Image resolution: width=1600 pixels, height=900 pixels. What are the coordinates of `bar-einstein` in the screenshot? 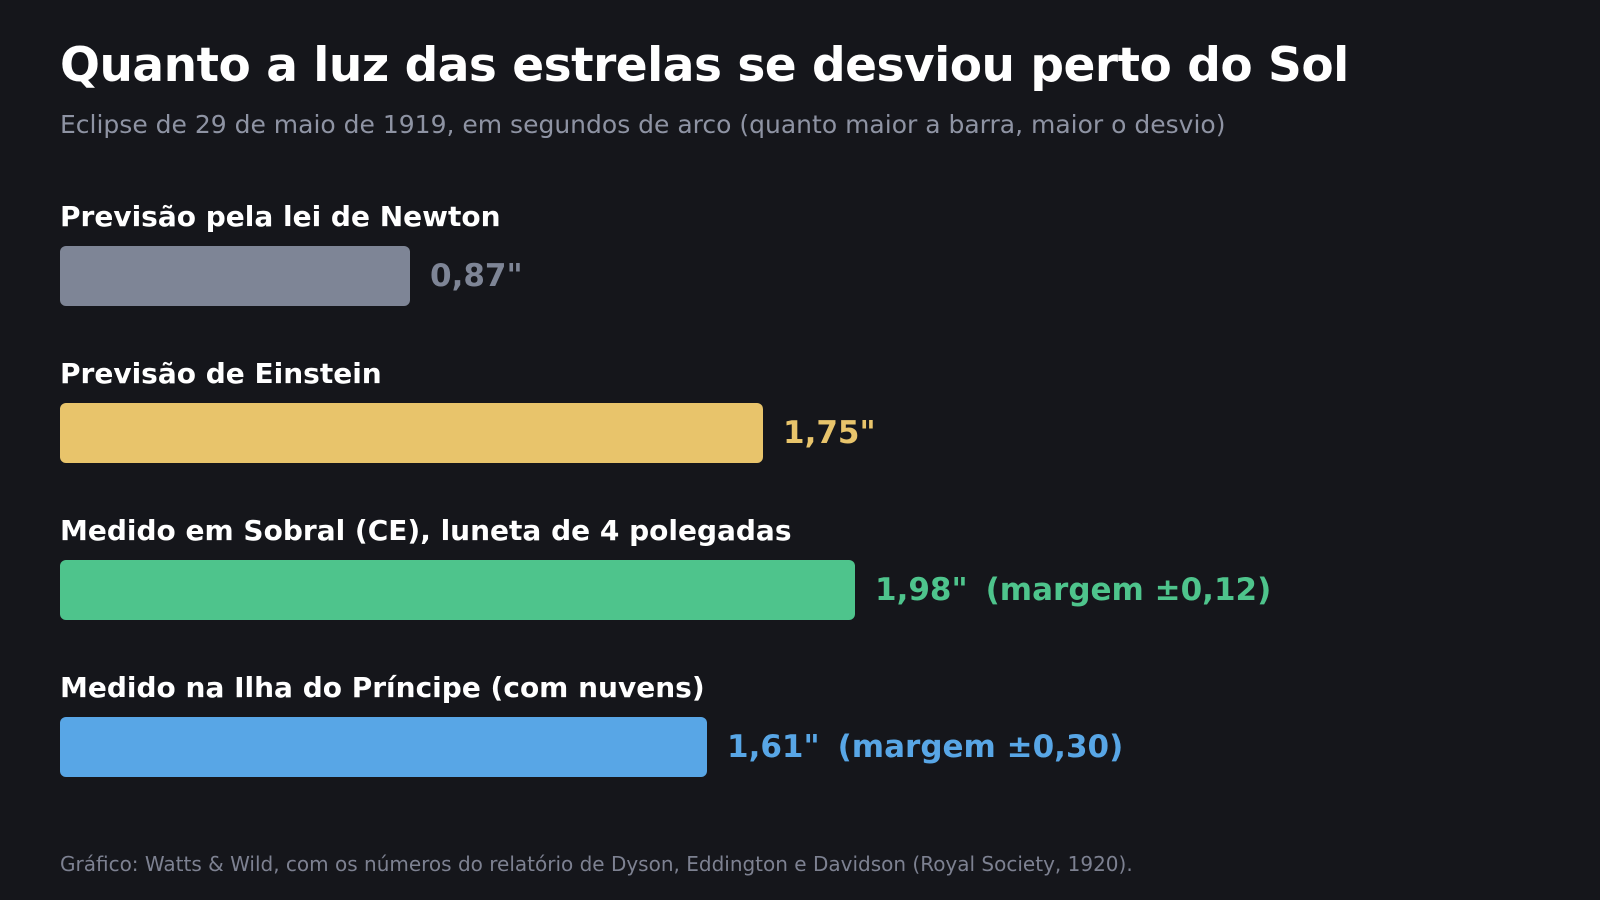 It's located at (411, 433).